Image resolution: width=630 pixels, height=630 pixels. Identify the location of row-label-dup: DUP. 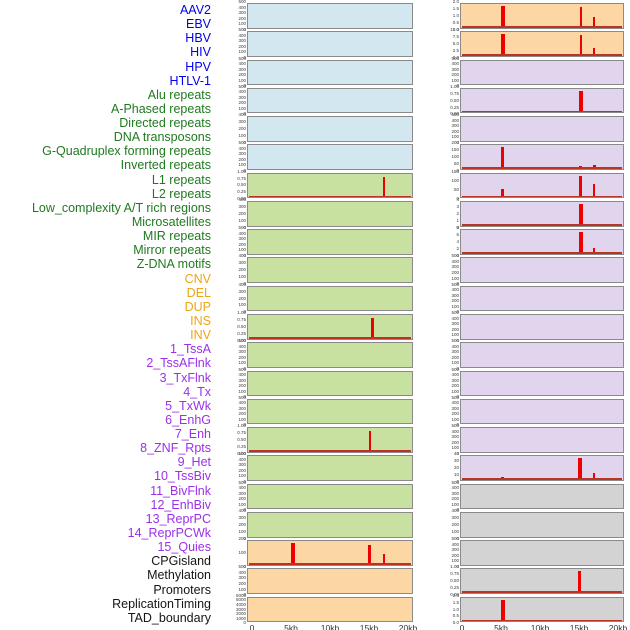
(197, 306).